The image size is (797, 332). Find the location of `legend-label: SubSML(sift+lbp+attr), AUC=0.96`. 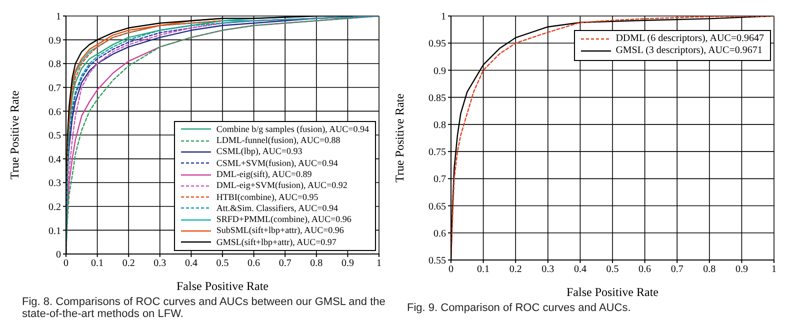

legend-label: SubSML(sift+lbp+attr), AUC=0.96 is located at coordinates (280, 231).